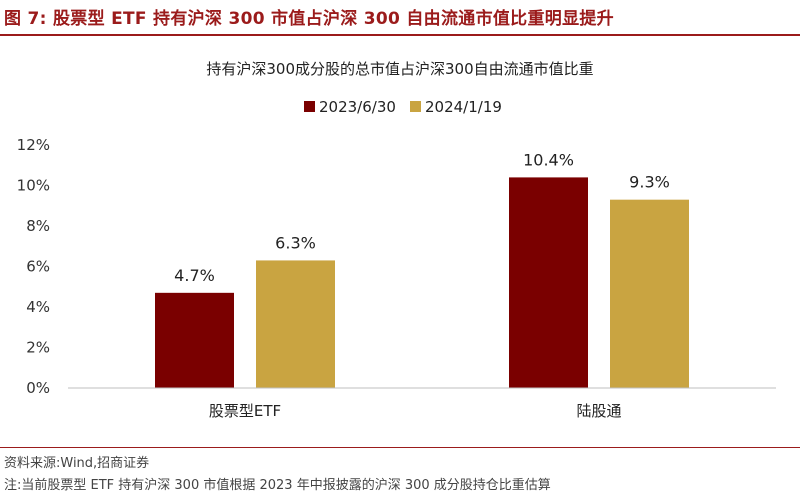  I want to click on data-label: 10.4%, so click(548, 159).